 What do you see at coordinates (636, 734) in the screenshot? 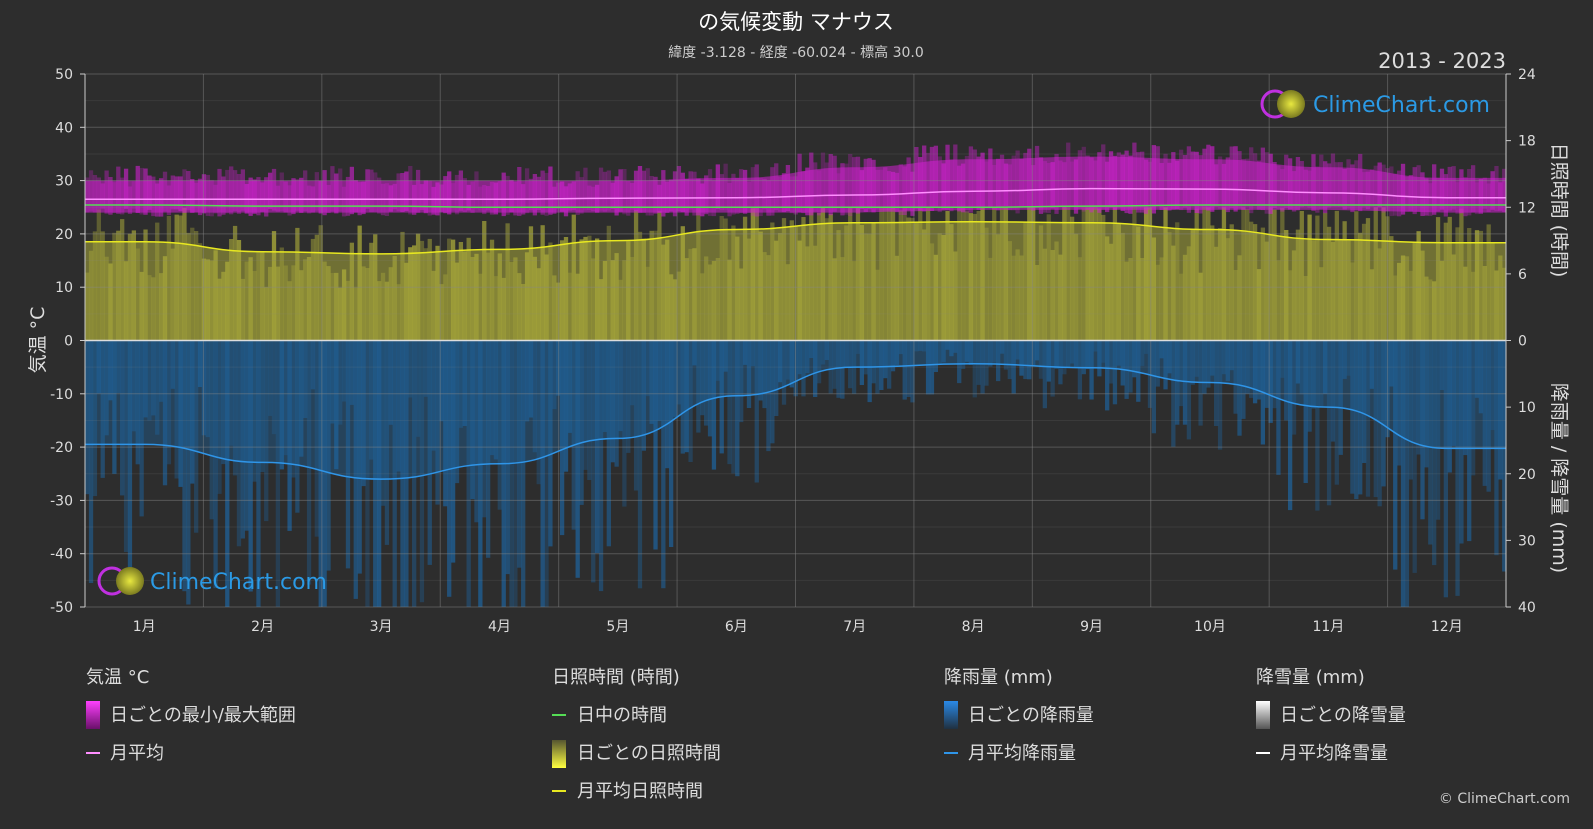
I see `legend-group-sunshine: 日照時間 (時間) 日中の時間 日ごとの日照時間 月平均日照時間` at bounding box center [636, 734].